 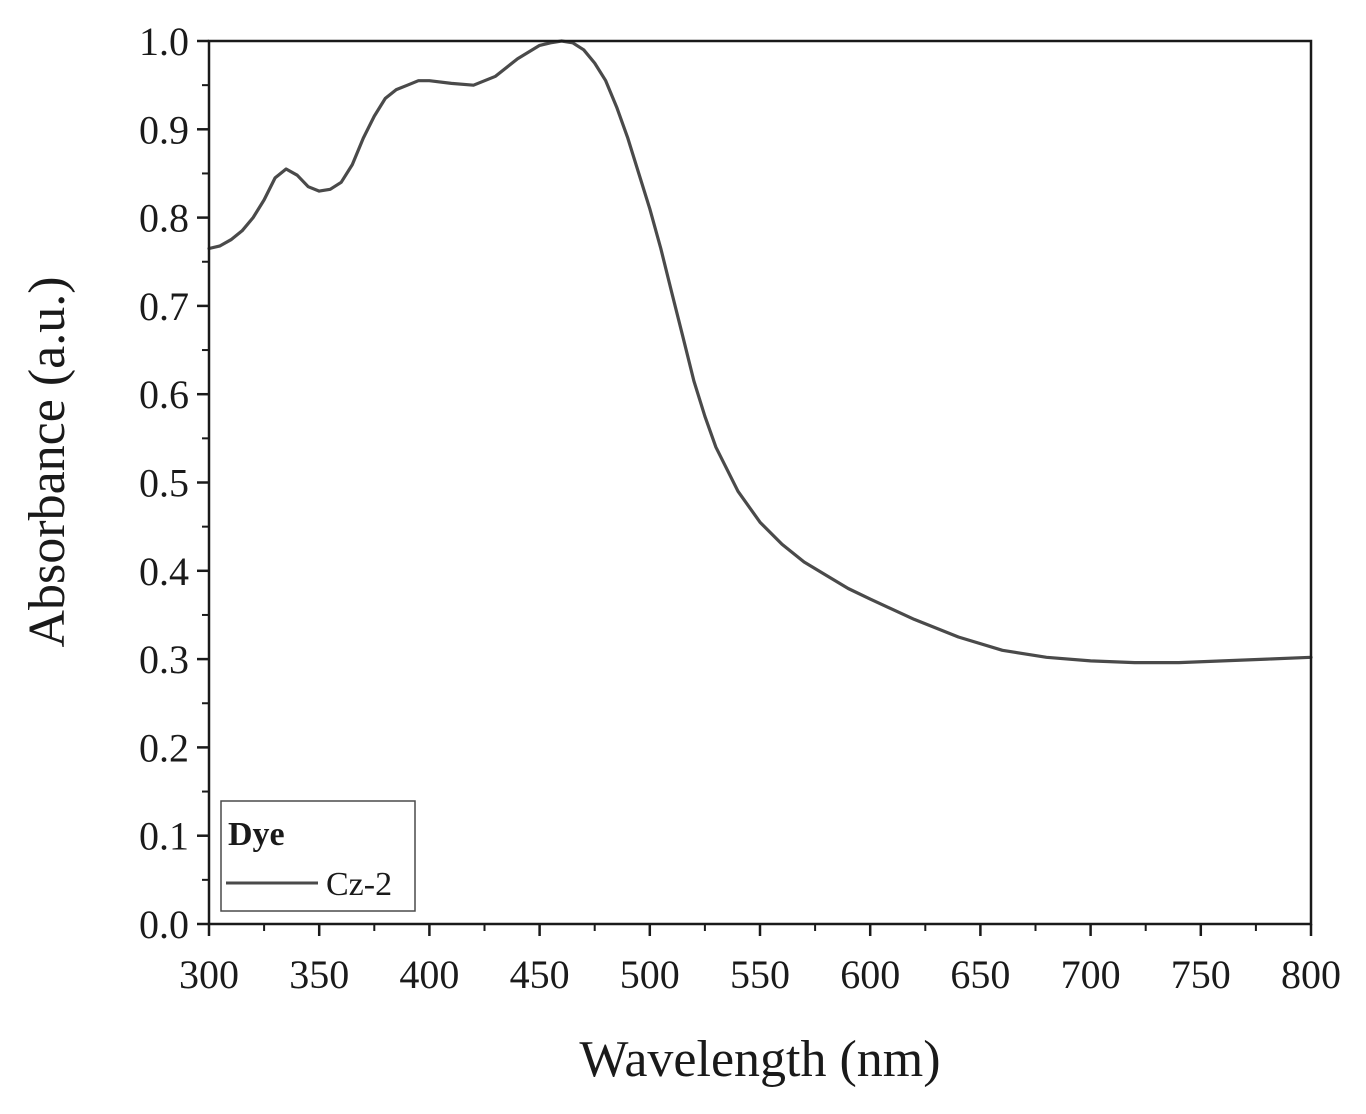 What do you see at coordinates (164, 836) in the screenshot?
I see `y-tick-label: 0.1` at bounding box center [164, 836].